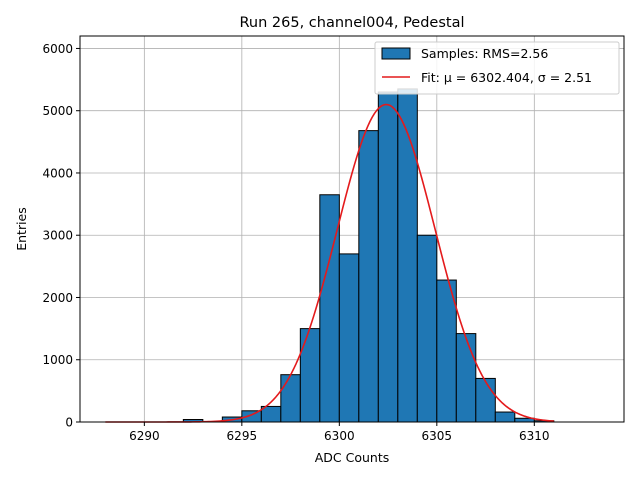  What do you see at coordinates (21, 229) in the screenshot?
I see `y-axis-label: Entries` at bounding box center [21, 229].